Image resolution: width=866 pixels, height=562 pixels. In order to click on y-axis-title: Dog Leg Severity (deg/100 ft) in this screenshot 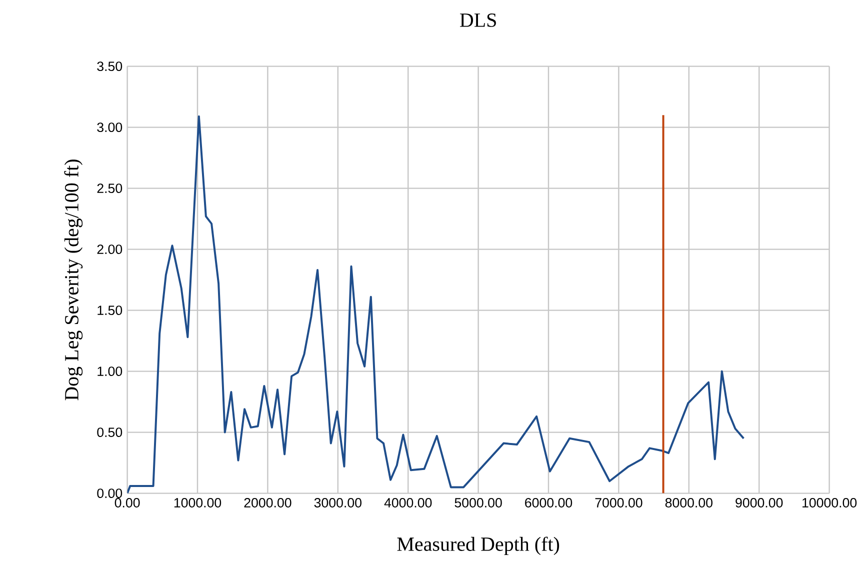, I will do `click(73, 280)`.